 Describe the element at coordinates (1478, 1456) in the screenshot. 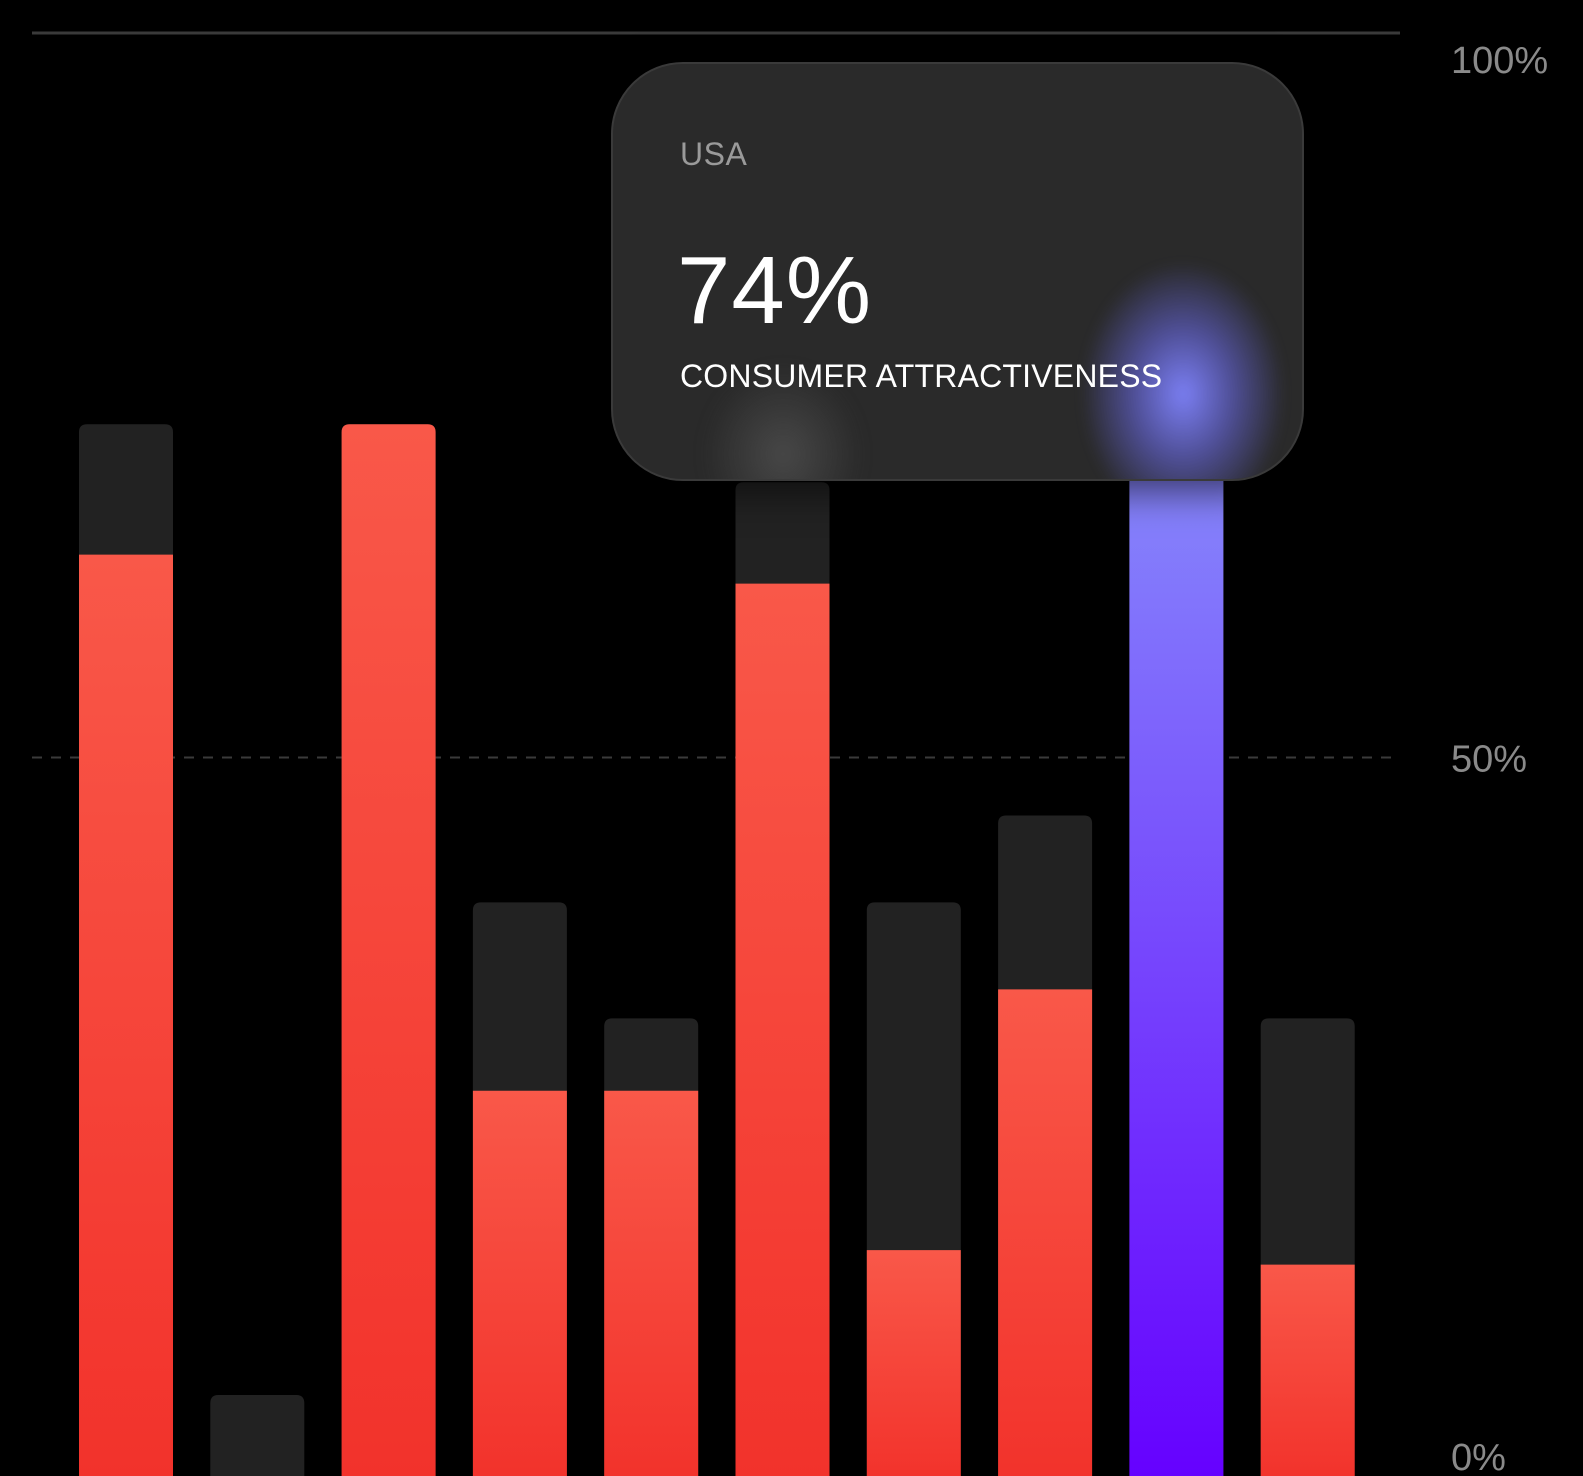

I see `y-tick-label-0: 0%` at that location.